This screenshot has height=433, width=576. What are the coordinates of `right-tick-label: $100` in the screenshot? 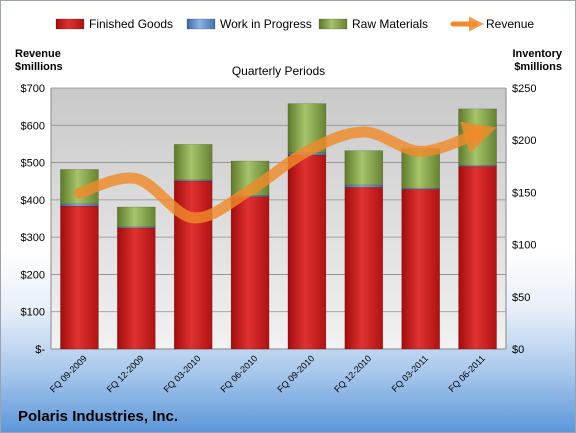 It's located at (524, 246).